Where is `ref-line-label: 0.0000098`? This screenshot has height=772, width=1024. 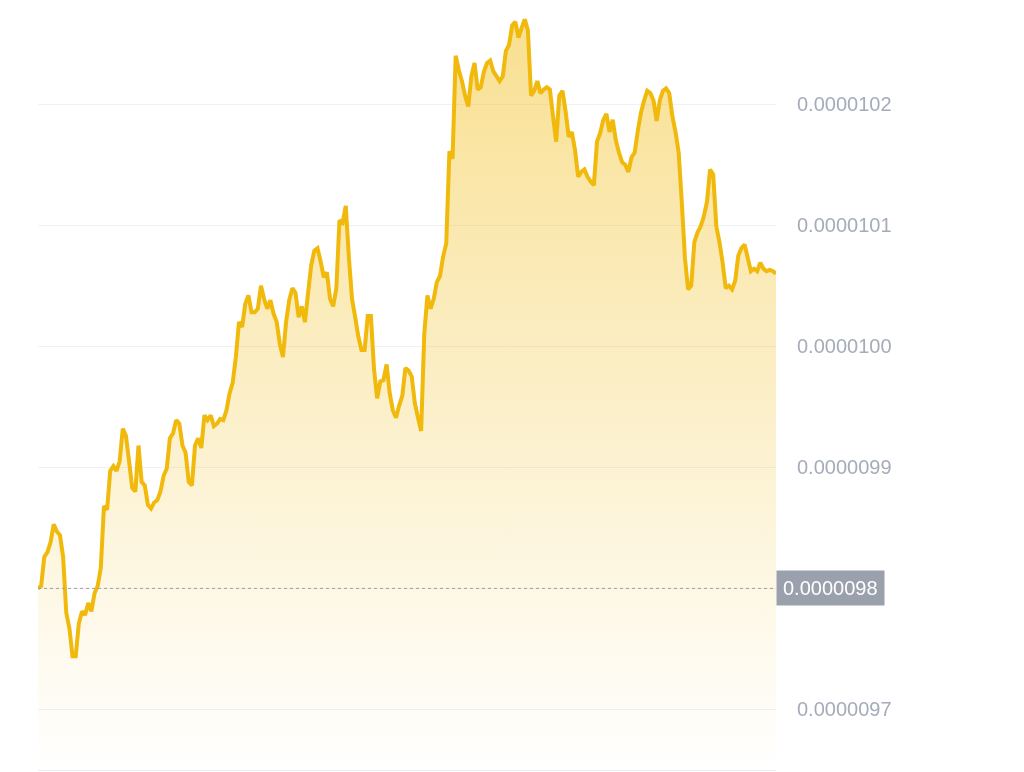 ref-line-label: 0.0000098 is located at coordinates (830, 588).